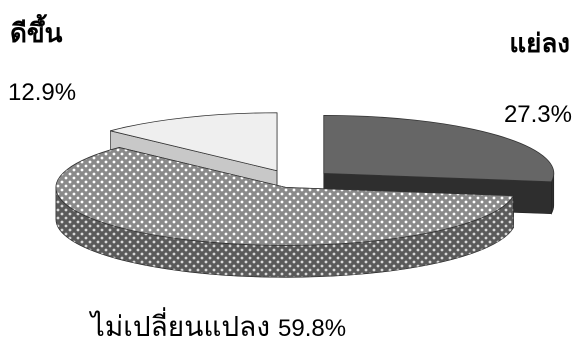 Image resolution: width=578 pixels, height=350 pixels. Describe the element at coordinates (194, 142) in the screenshot. I see `slice-improved-top` at that location.